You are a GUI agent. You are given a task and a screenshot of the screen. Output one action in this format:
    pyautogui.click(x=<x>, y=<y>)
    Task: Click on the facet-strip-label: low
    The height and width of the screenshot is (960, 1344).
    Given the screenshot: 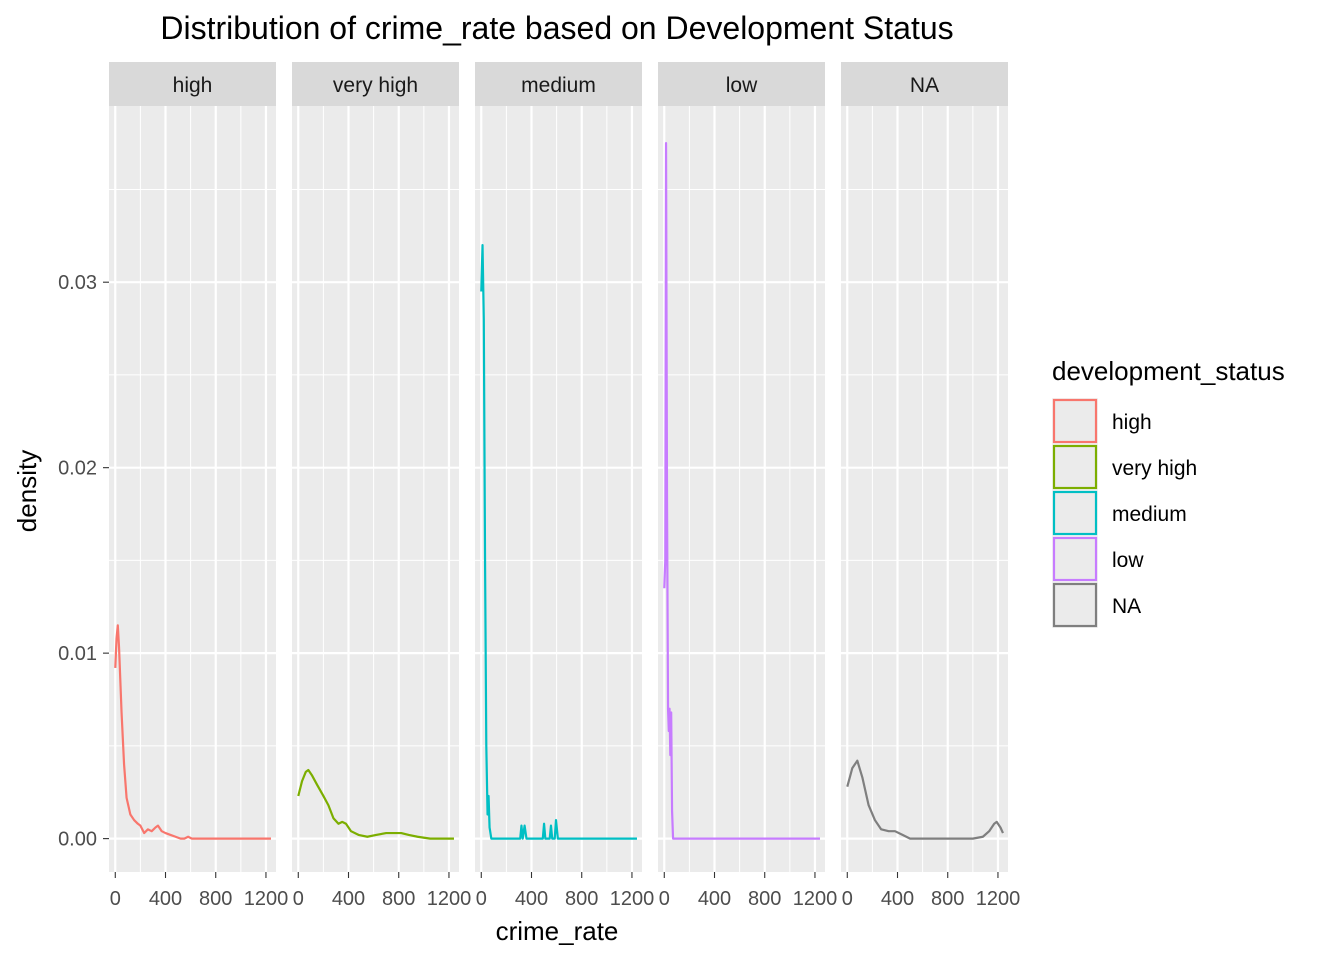 What is the action you would take?
    pyautogui.click(x=742, y=85)
    